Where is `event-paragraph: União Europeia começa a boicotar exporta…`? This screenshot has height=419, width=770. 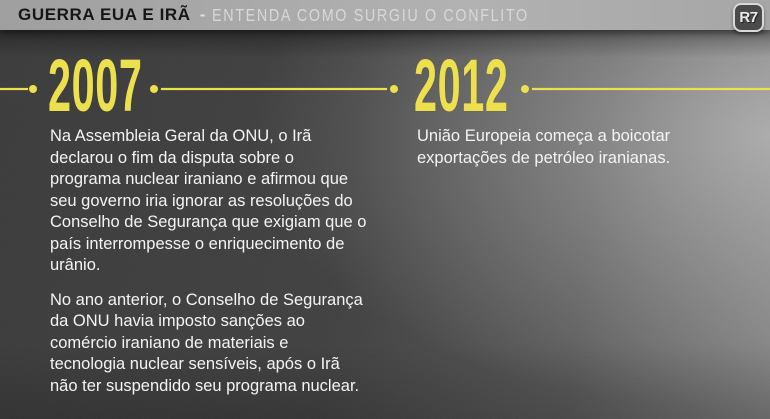 event-paragraph: União Europeia começa a boicotar exporta… is located at coordinates (544, 147).